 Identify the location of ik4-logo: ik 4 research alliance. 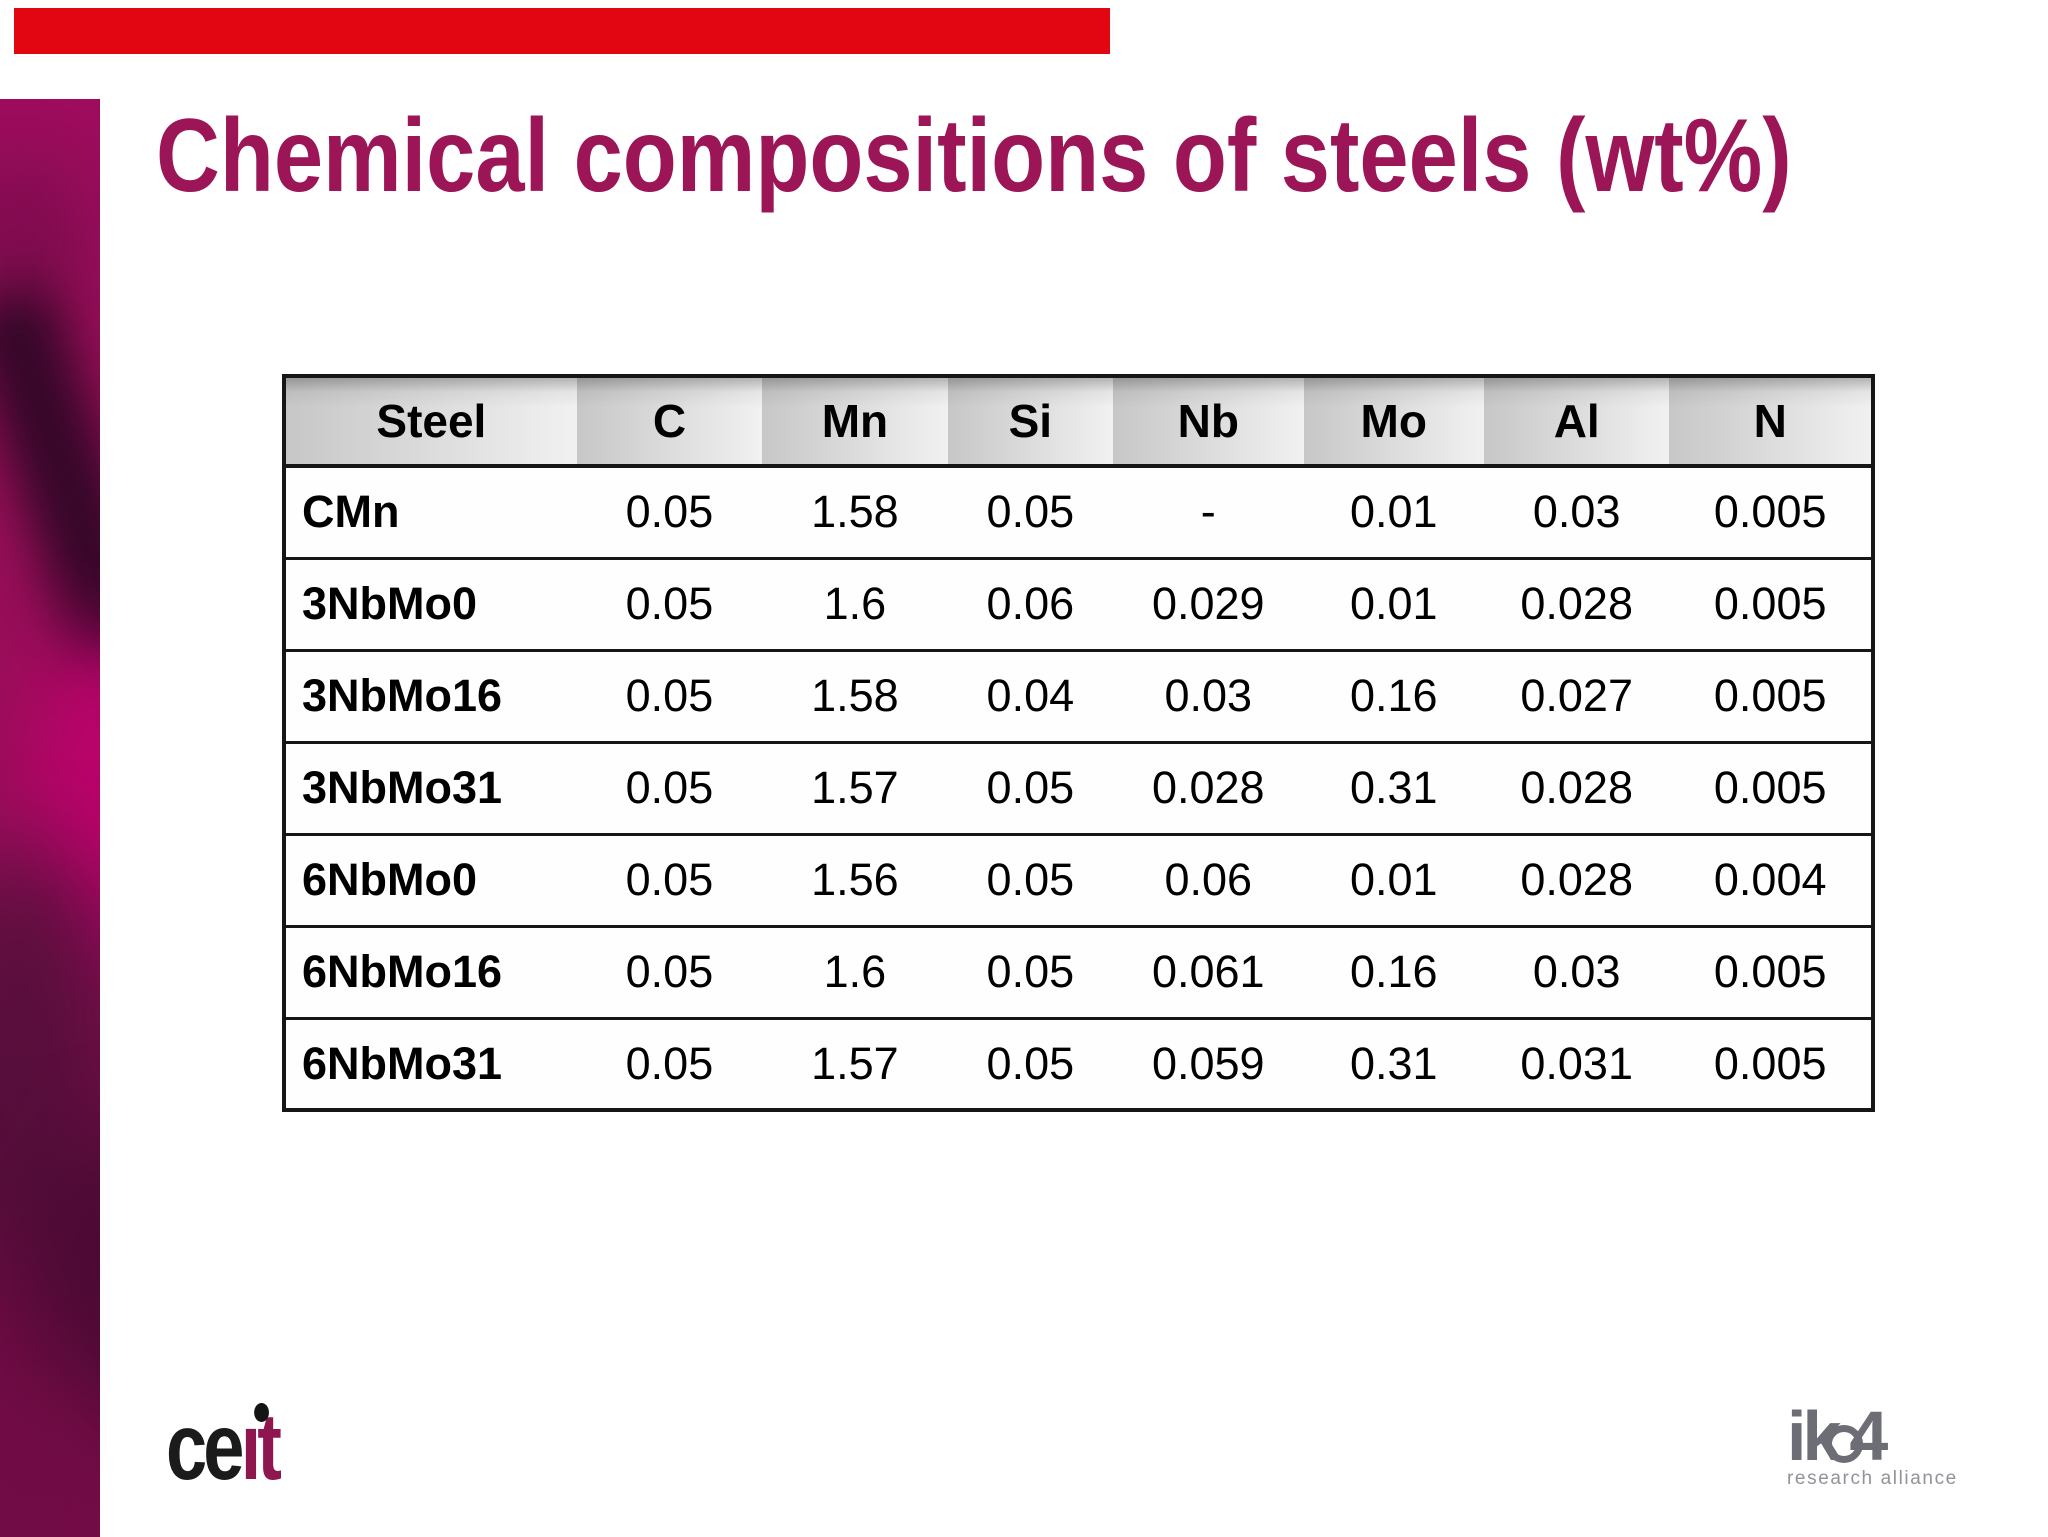
(1872, 1443).